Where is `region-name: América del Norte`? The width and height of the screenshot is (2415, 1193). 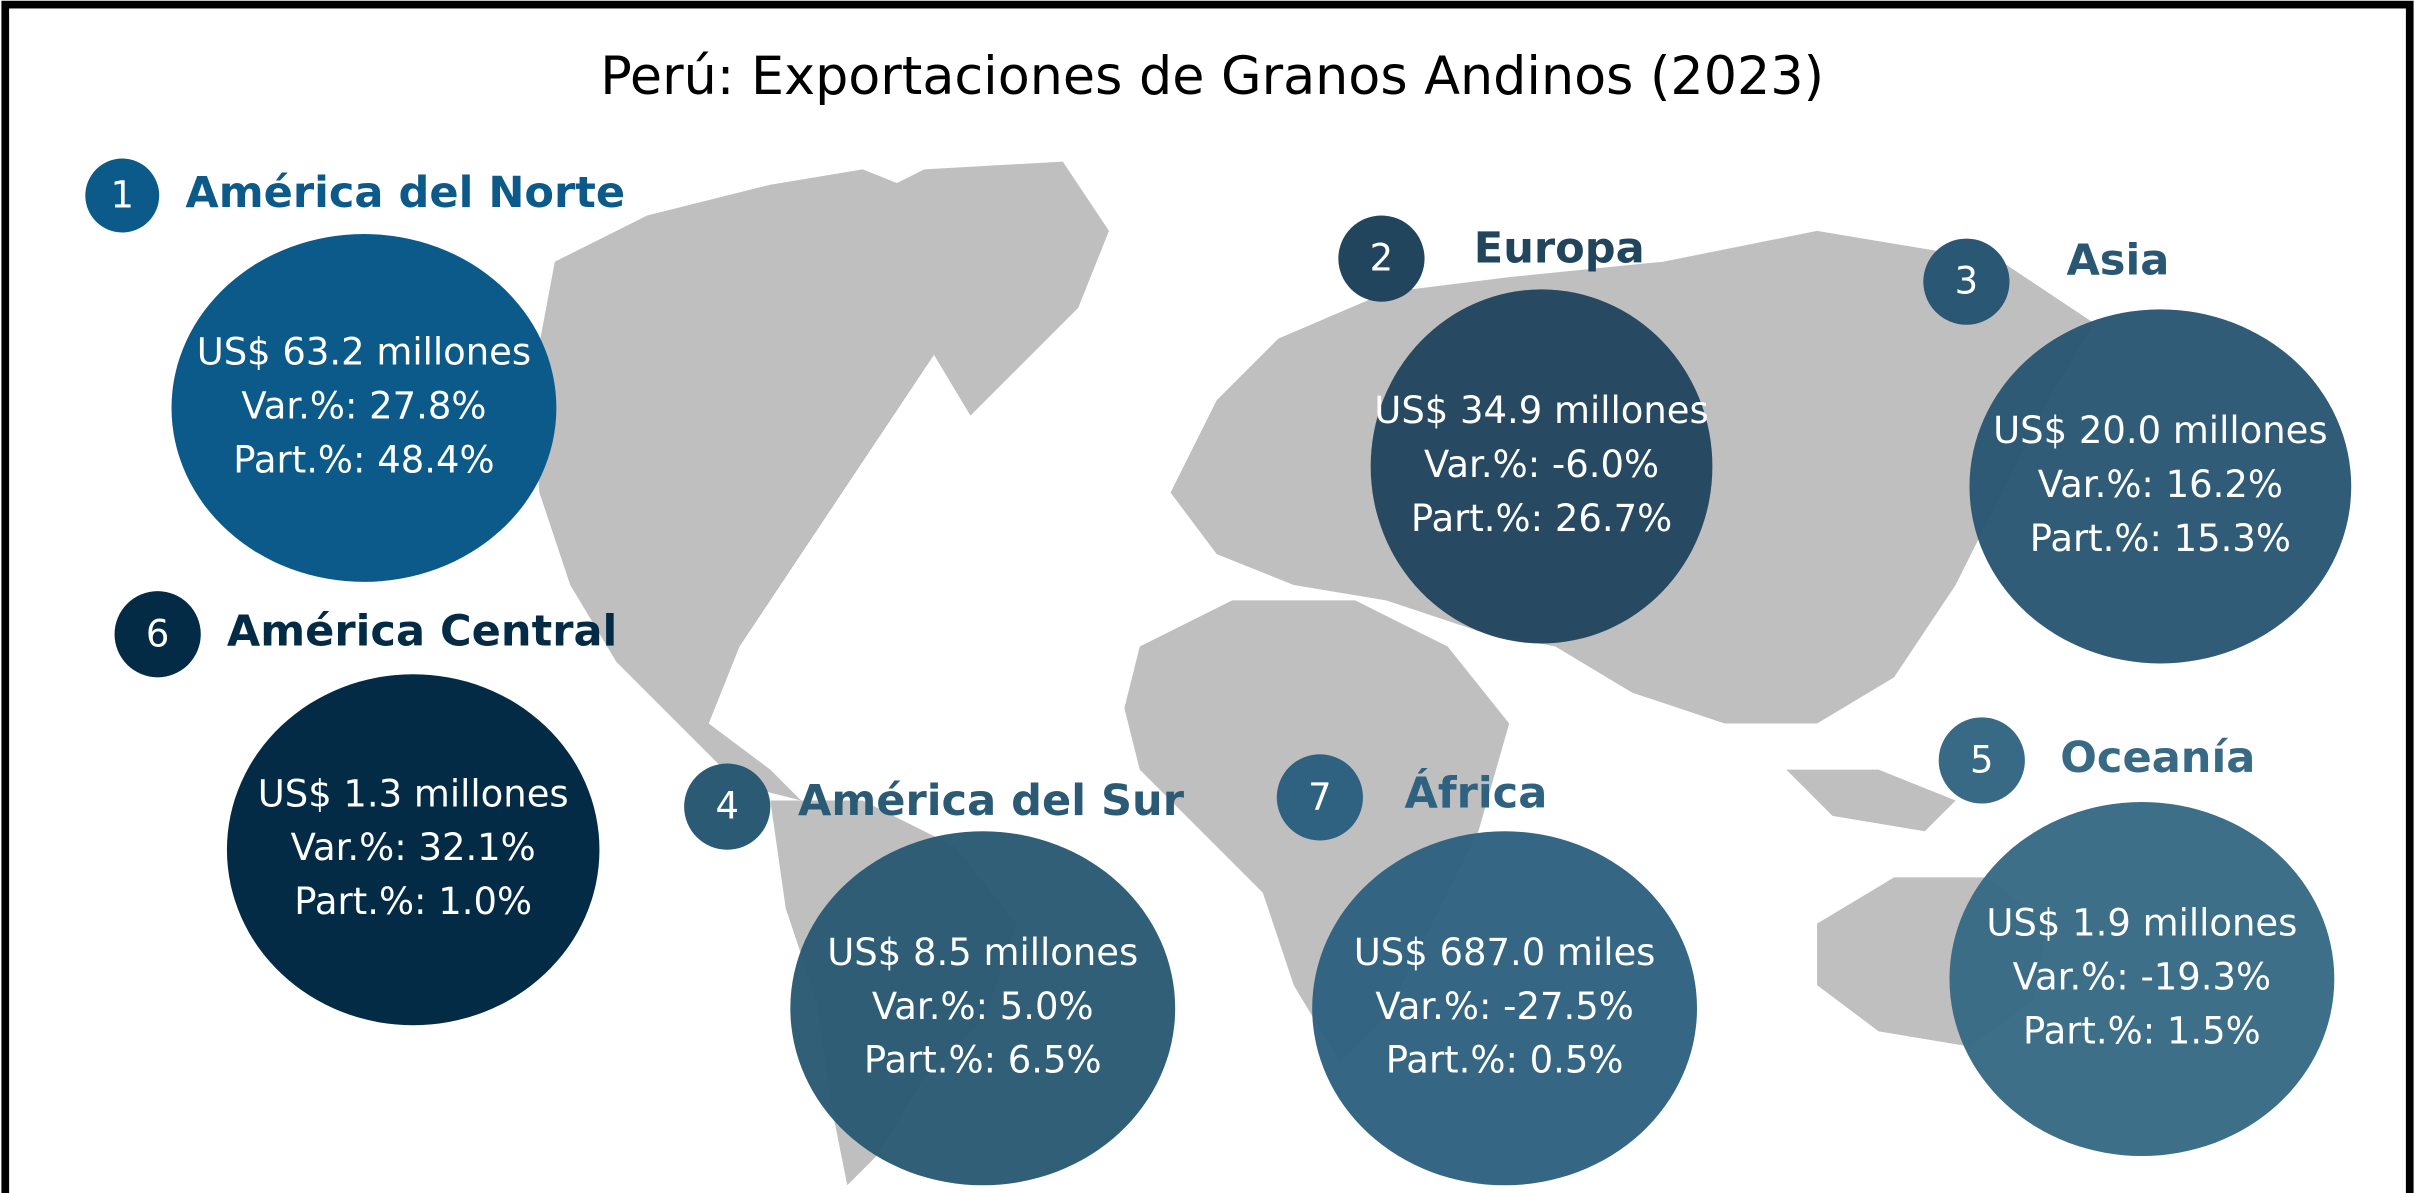 region-name: América del Norte is located at coordinates (405, 193).